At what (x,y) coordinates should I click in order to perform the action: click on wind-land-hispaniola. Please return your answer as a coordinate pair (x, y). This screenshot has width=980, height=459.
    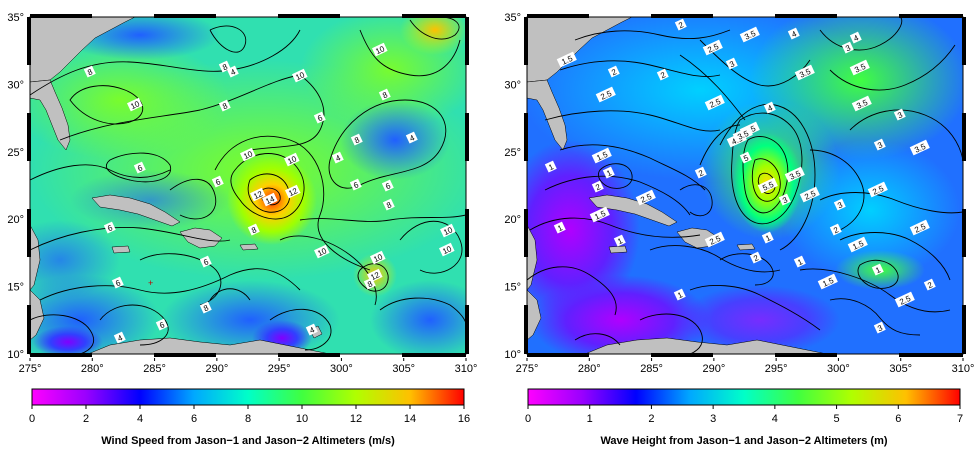
    Looking at the image, I should click on (201, 238).